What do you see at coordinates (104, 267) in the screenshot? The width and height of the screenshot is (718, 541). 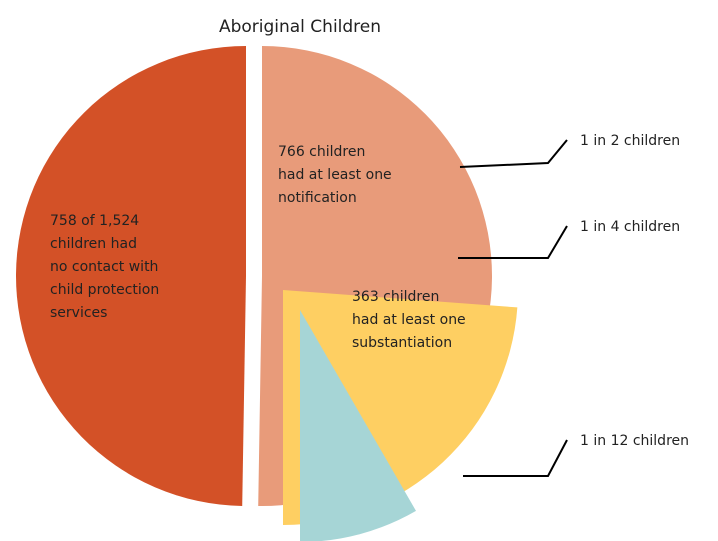 I see `segment-label: no contact with` at bounding box center [104, 267].